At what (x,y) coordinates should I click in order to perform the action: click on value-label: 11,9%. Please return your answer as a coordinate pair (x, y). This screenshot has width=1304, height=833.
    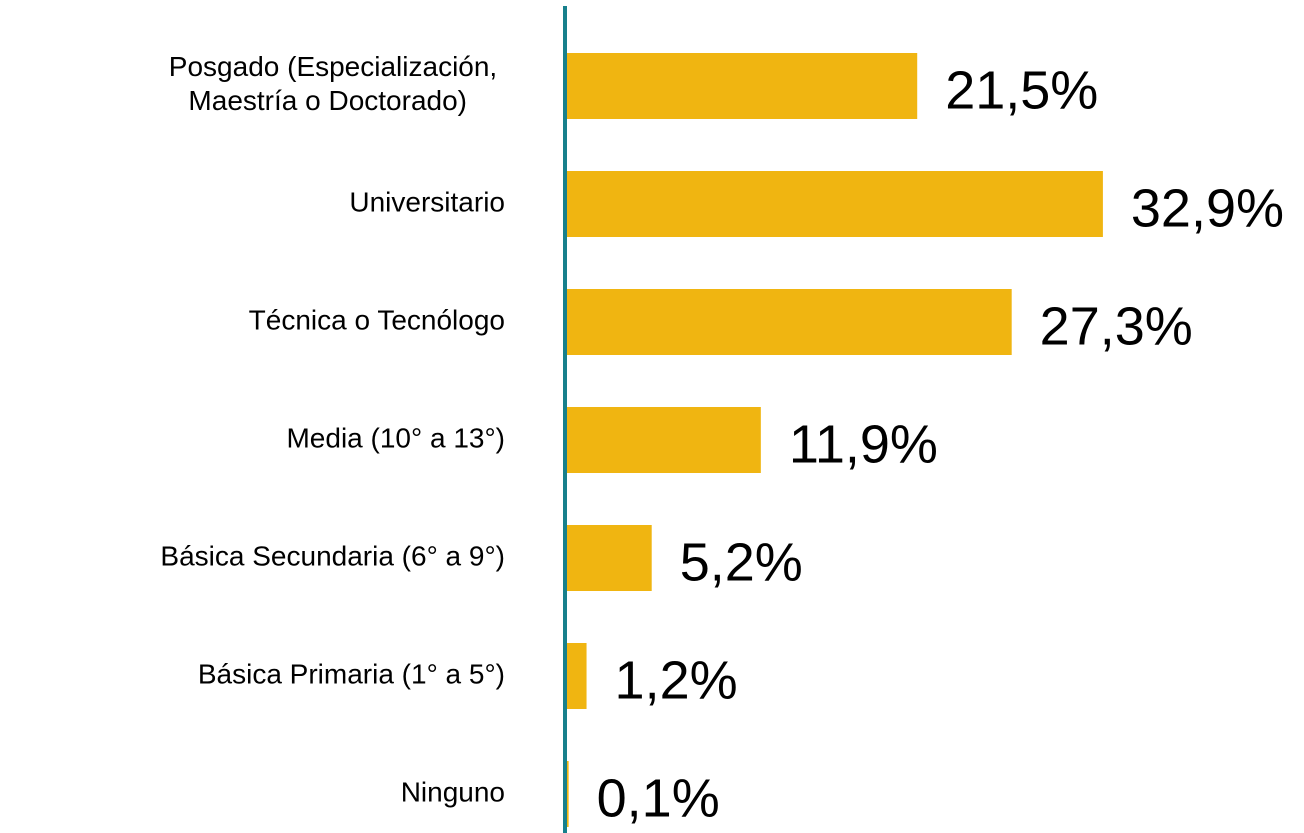
    Looking at the image, I should click on (863, 444).